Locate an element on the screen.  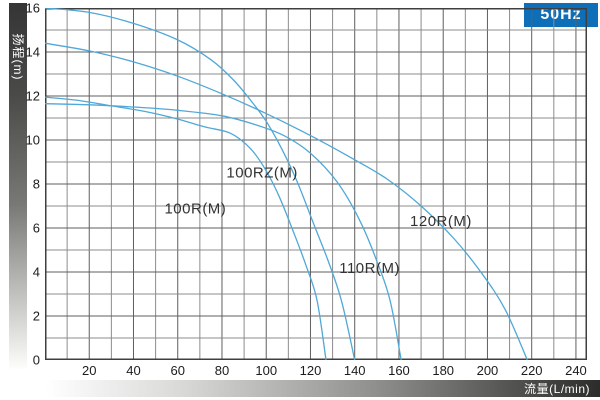
x-tick-label: 20 is located at coordinates (89, 370).